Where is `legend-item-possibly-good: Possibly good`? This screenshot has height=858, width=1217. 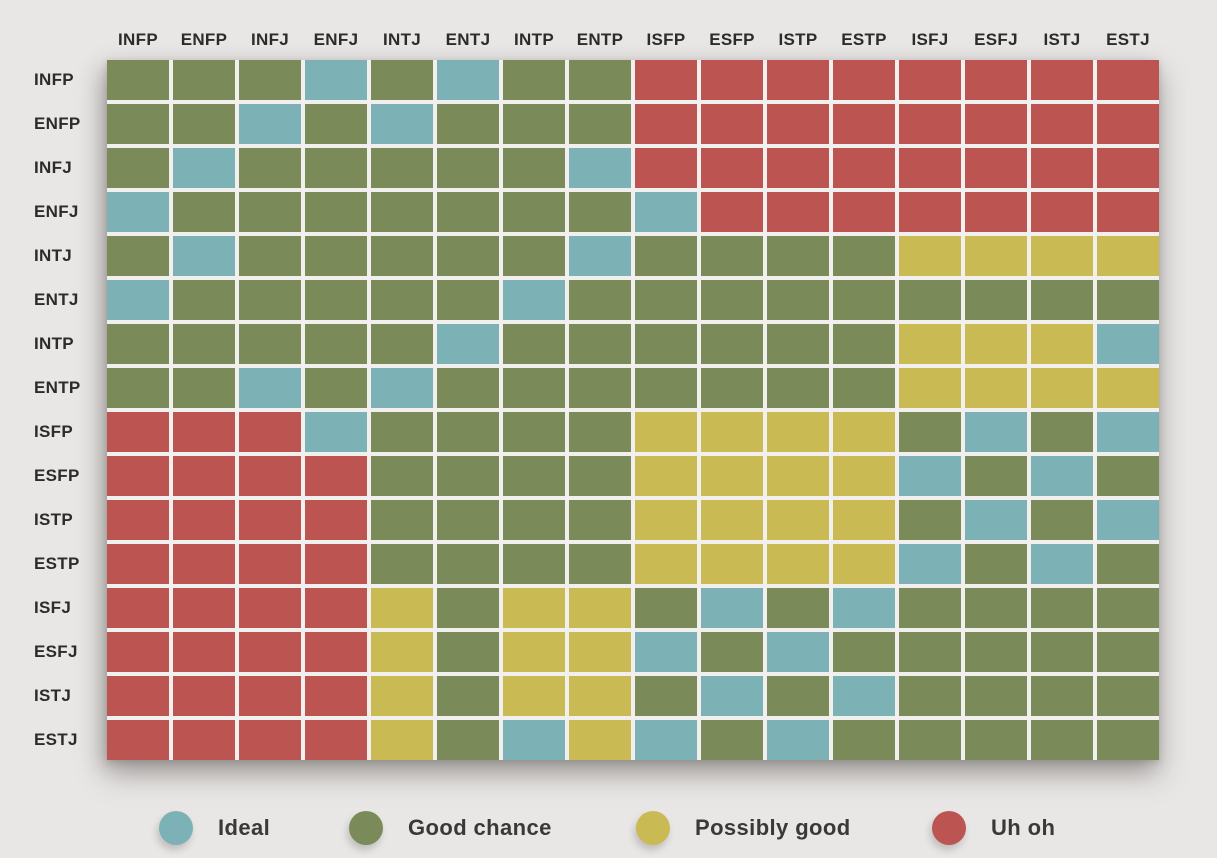
legend-item-possibly-good: Possibly good is located at coordinates (743, 828).